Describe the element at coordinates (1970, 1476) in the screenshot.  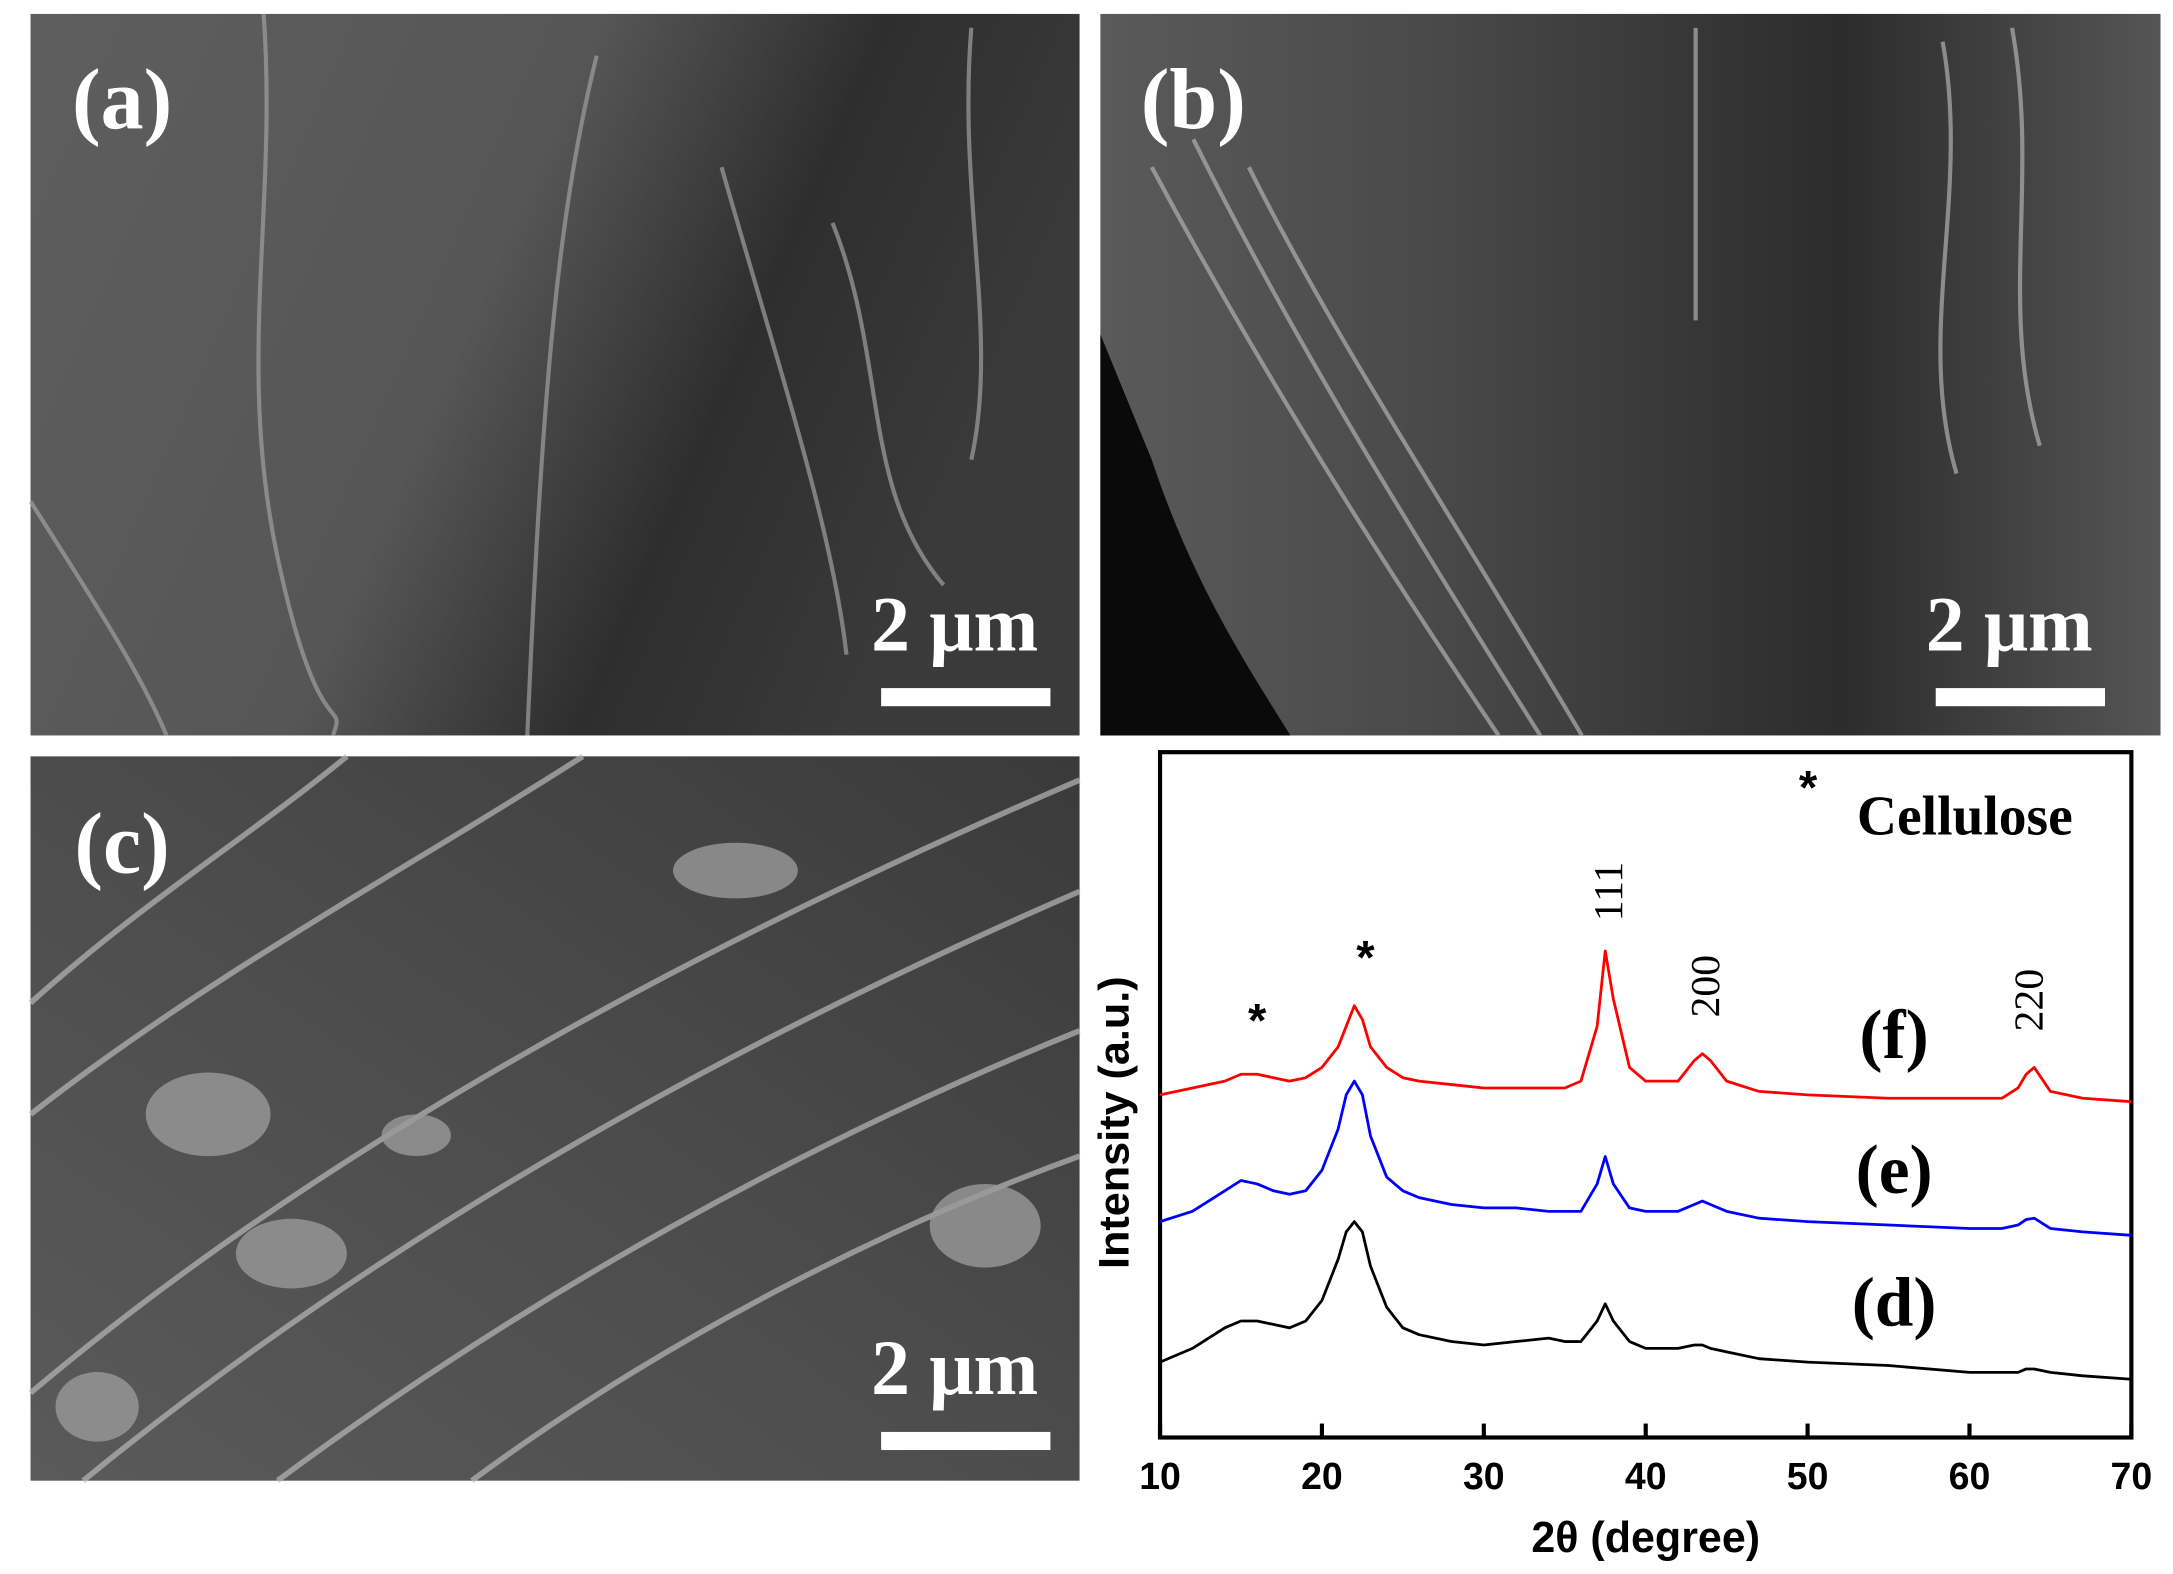
I see `x-tick-label: 60` at that location.